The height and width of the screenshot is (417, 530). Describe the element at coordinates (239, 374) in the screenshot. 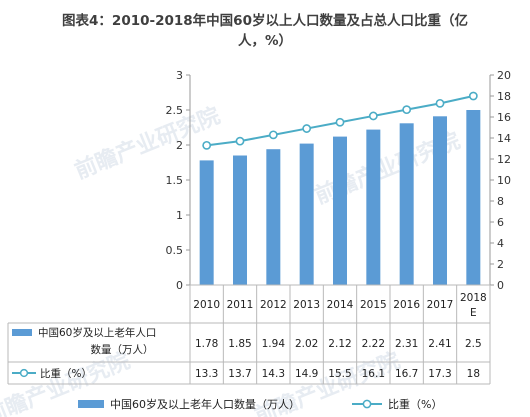

I see `data-label: 13.7` at that location.